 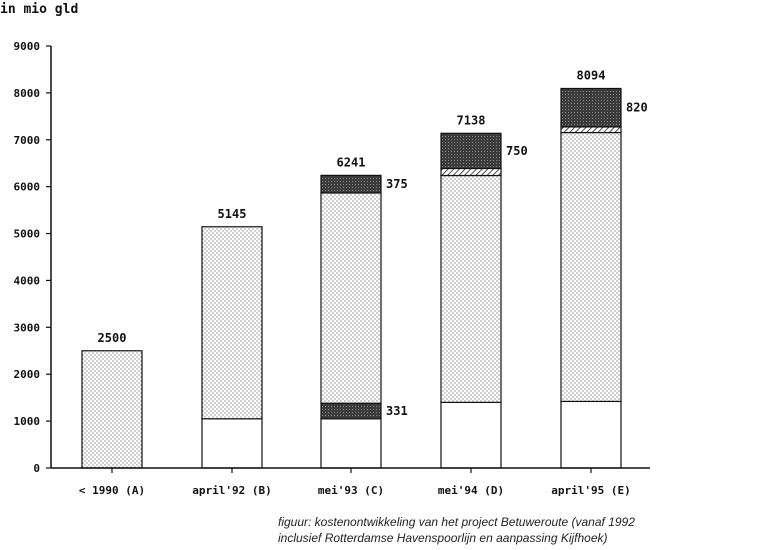 What do you see at coordinates (517, 151) in the screenshot?
I see `segment-value-label: 750` at bounding box center [517, 151].